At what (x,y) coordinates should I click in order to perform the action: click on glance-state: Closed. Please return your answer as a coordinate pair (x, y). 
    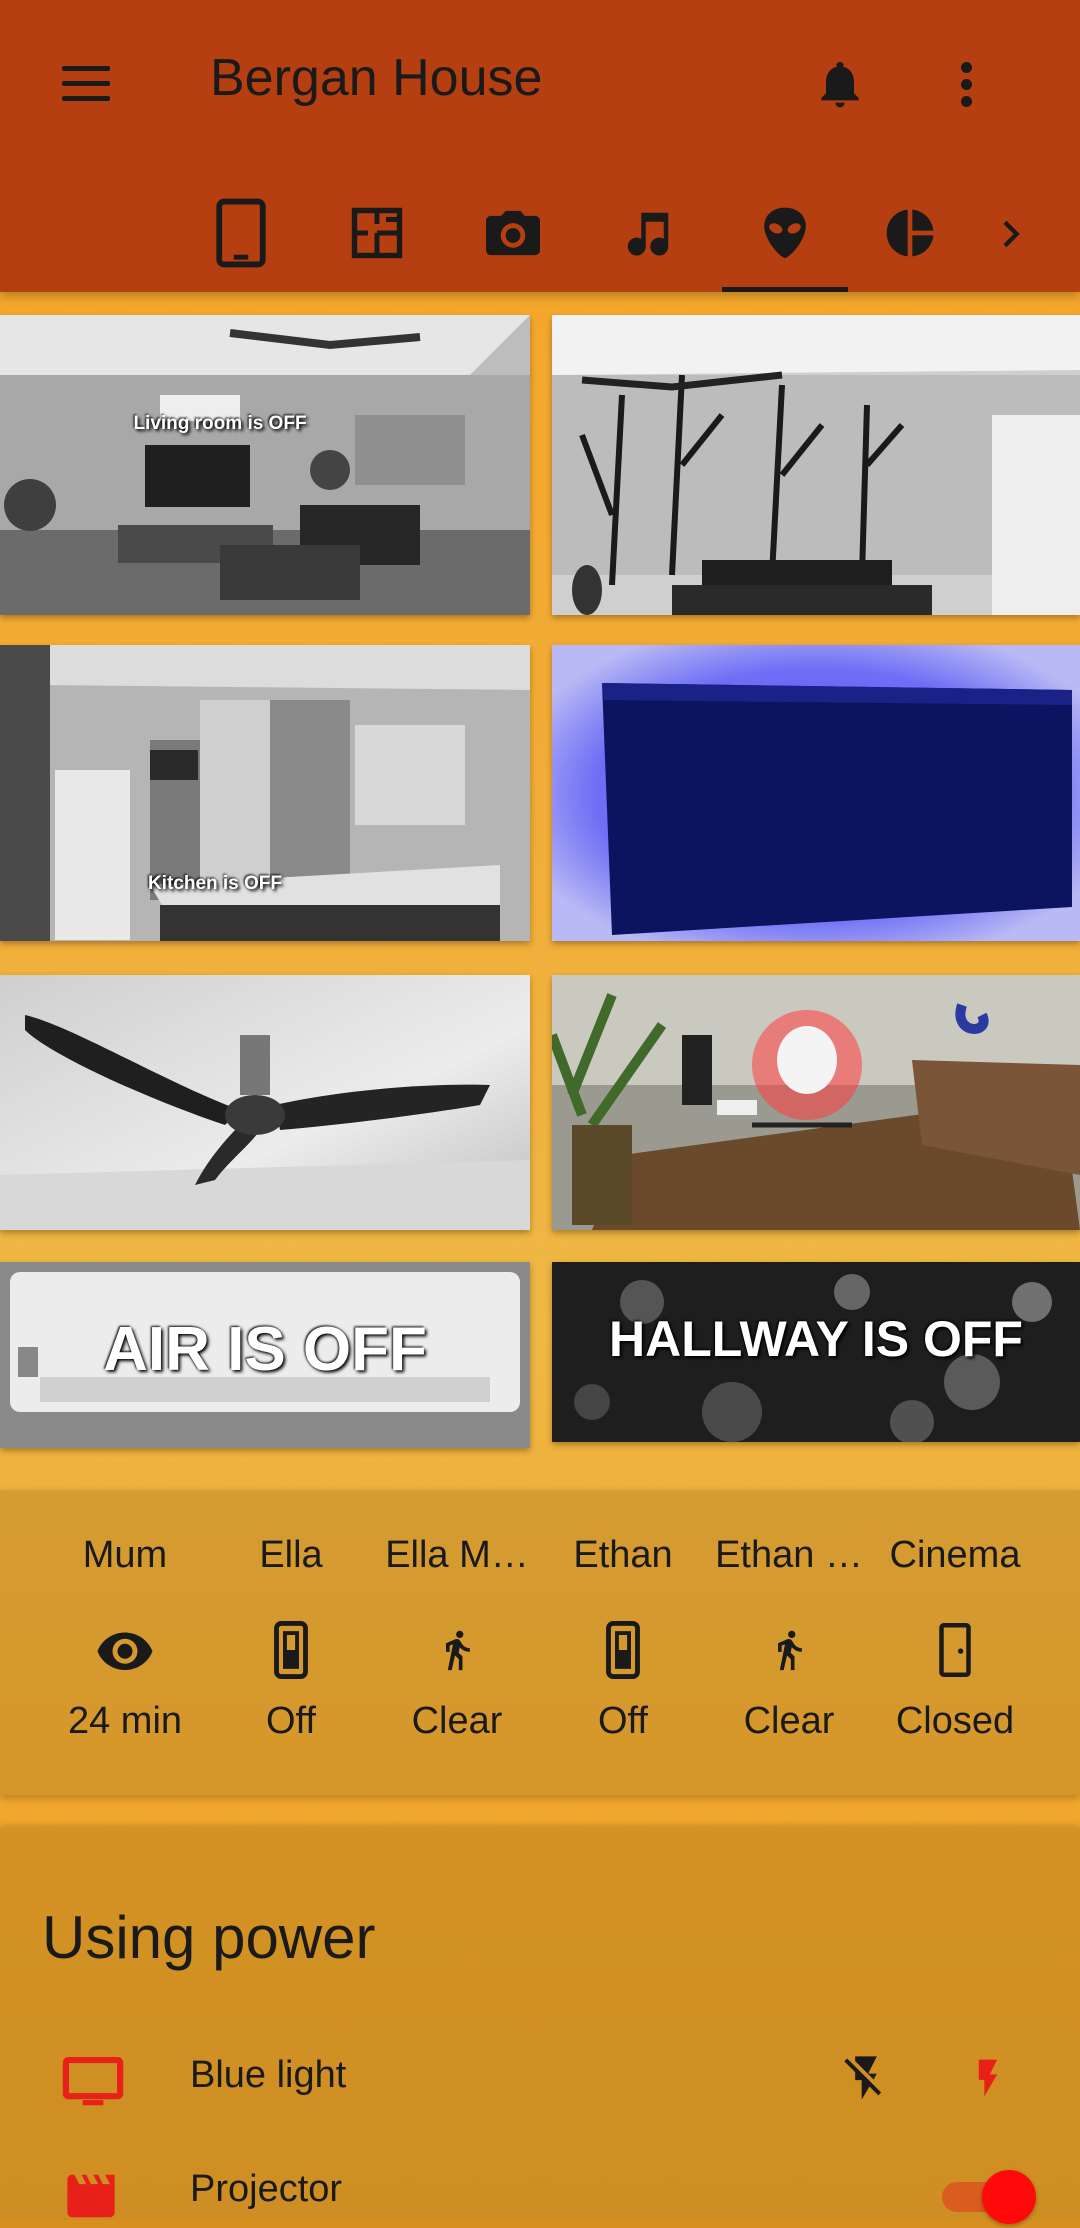
    Looking at the image, I should click on (955, 1721).